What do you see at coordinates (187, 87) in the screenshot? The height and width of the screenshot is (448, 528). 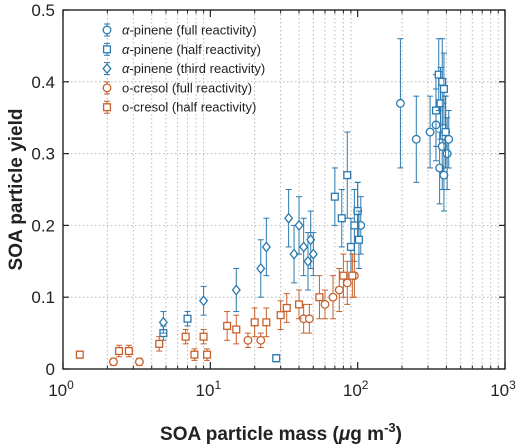 I see `legend-label: o-cresol (full reactivity)` at bounding box center [187, 87].